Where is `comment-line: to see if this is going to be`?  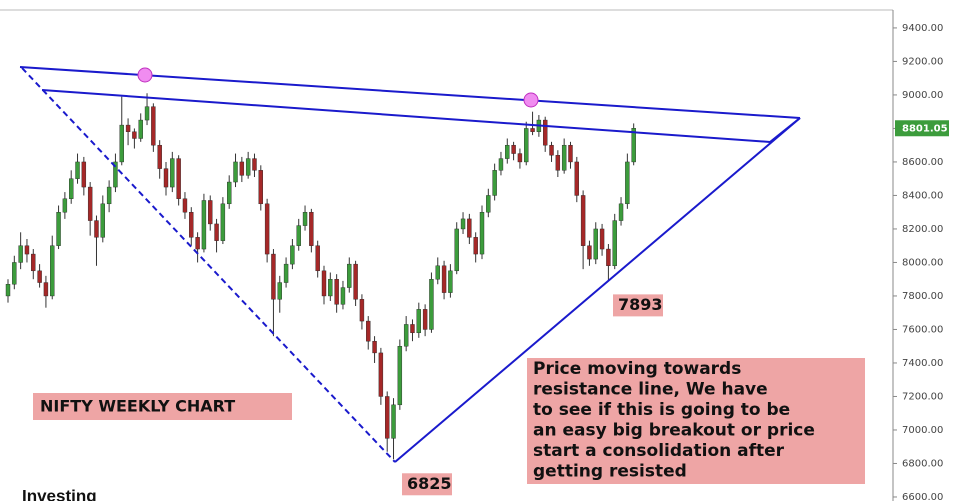
comment-line: to see if this is going to be is located at coordinates (661, 410).